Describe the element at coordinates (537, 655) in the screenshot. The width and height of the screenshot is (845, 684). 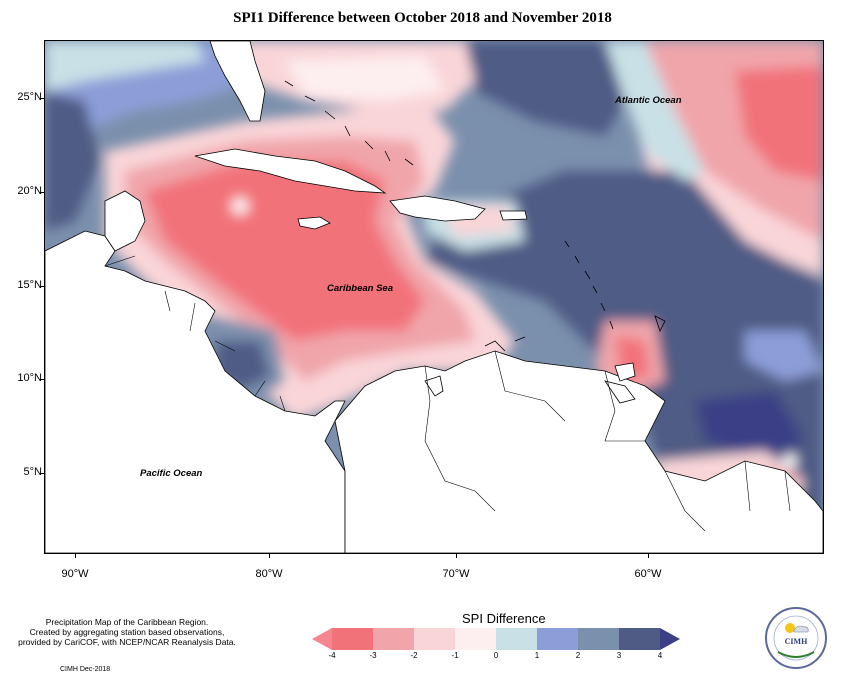
I see `legend-tick-label: 1` at that location.